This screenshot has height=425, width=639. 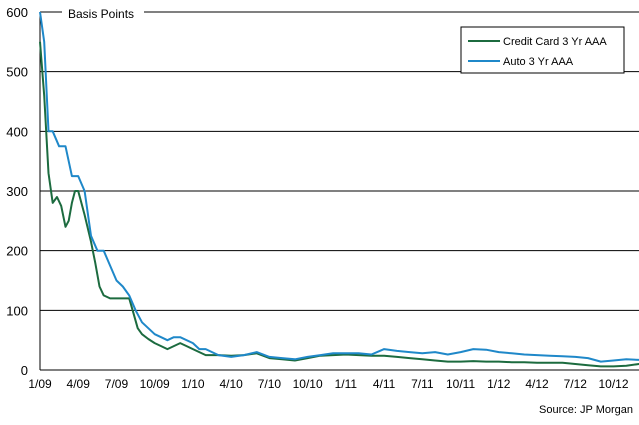 I want to click on y-tick-label: 300, so click(x=17, y=191).